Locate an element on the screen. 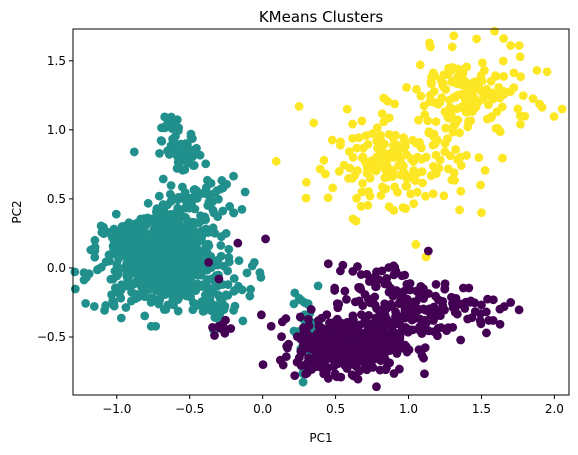 The height and width of the screenshot is (455, 578). x-tick-label: 1.0 is located at coordinates (408, 409).